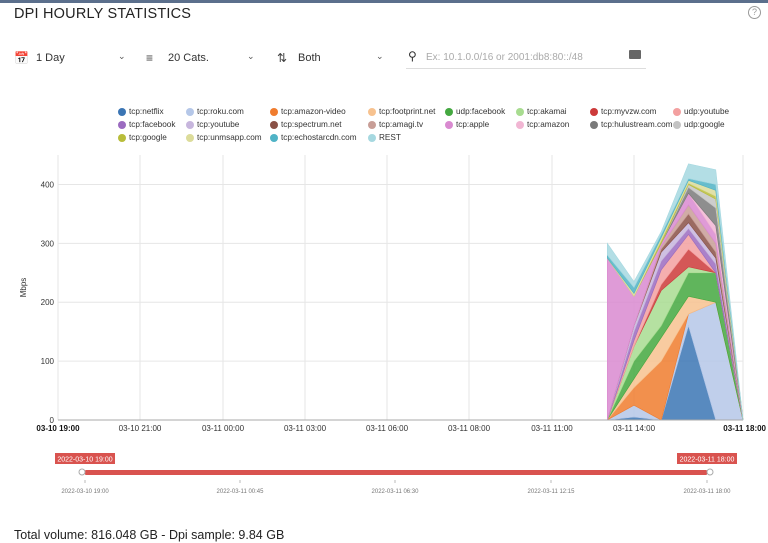  What do you see at coordinates (332, 58) in the screenshot?
I see `direction-select: ⇅ Both ⌄` at bounding box center [332, 58].